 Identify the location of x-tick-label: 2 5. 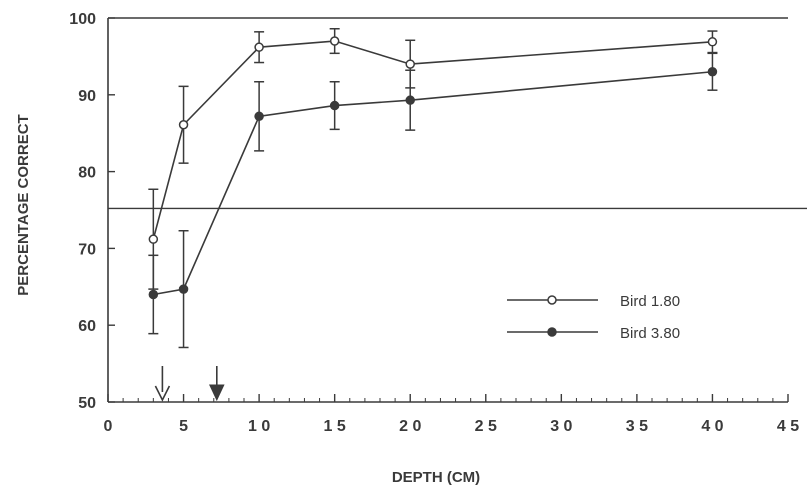
(486, 426).